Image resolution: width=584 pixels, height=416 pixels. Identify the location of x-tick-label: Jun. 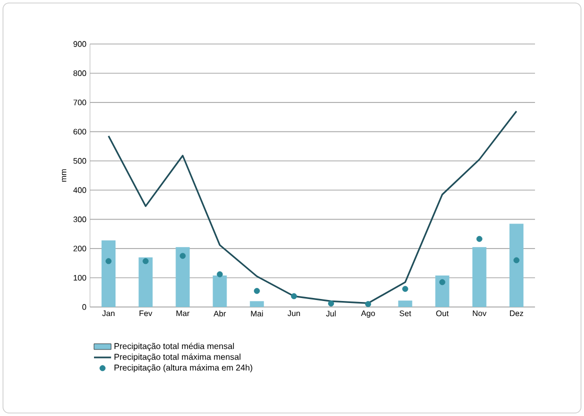
(294, 313).